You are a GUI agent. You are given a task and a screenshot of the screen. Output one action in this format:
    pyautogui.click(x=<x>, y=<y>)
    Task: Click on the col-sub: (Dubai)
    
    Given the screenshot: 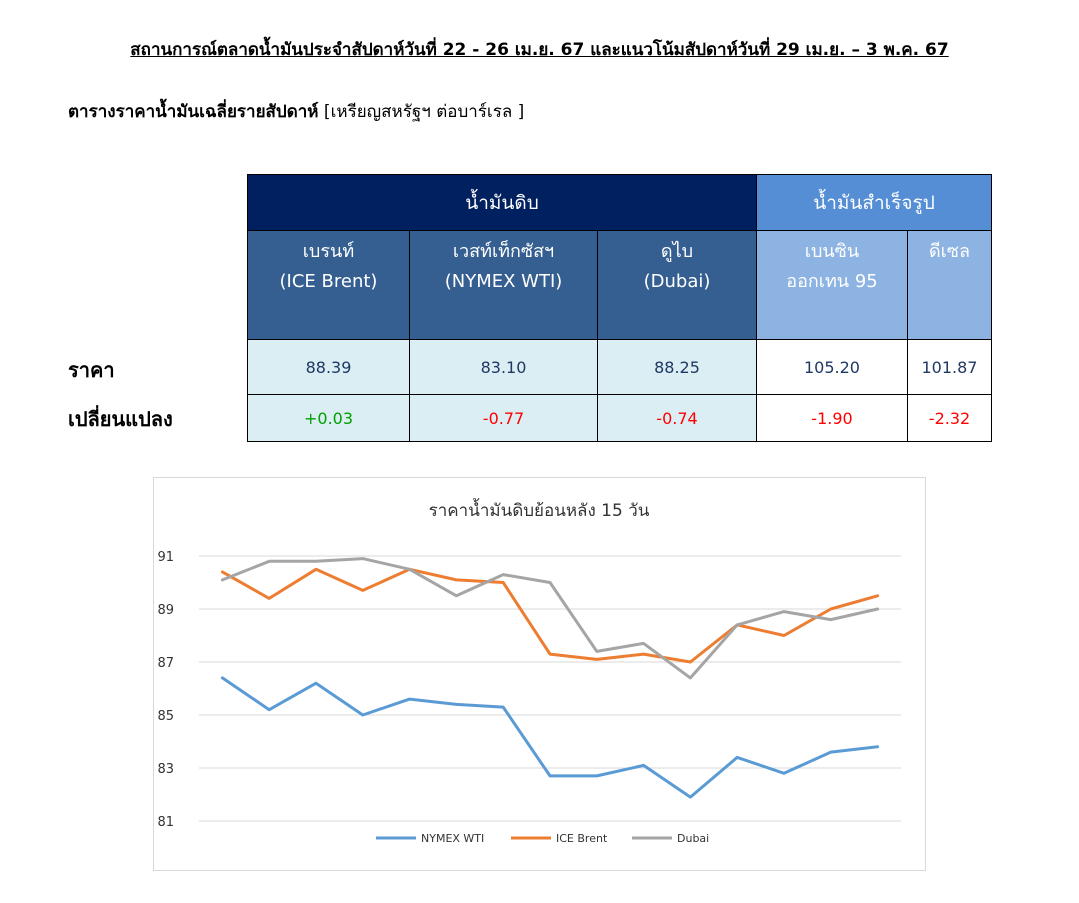 What is the action you would take?
    pyautogui.click(x=677, y=281)
    